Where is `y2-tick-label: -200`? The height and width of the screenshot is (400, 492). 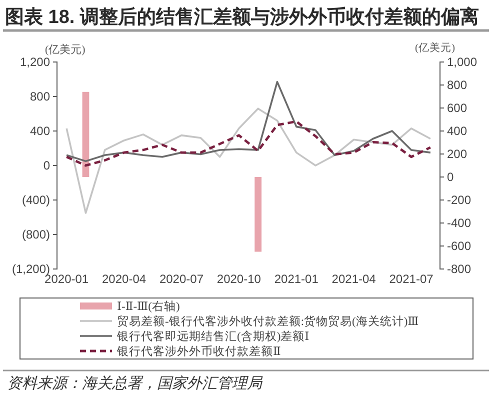
y2-tick-label: -200 is located at coordinates (459, 199).